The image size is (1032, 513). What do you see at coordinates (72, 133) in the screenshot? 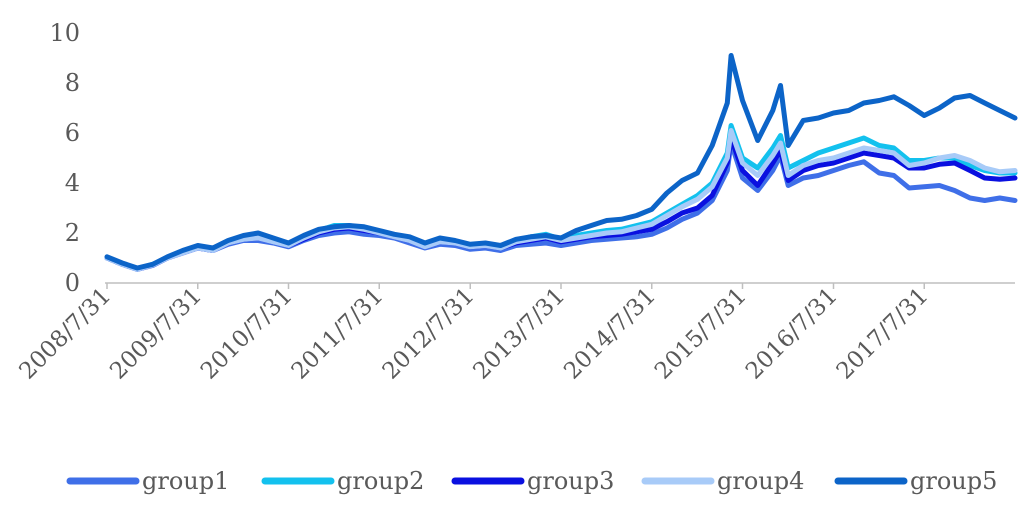
I see `y-tick-label: 6` at bounding box center [72, 133].